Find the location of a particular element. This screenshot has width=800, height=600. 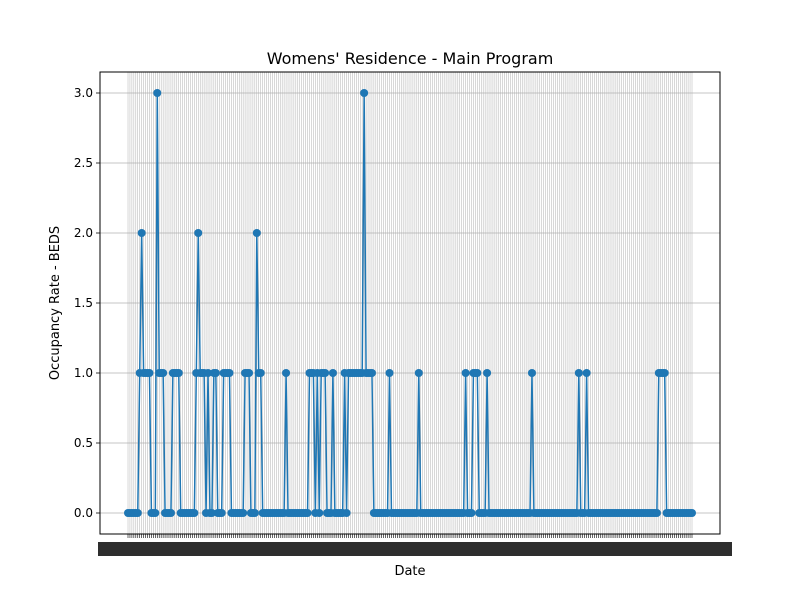

y-tick-label: 1.5 is located at coordinates (83, 303).